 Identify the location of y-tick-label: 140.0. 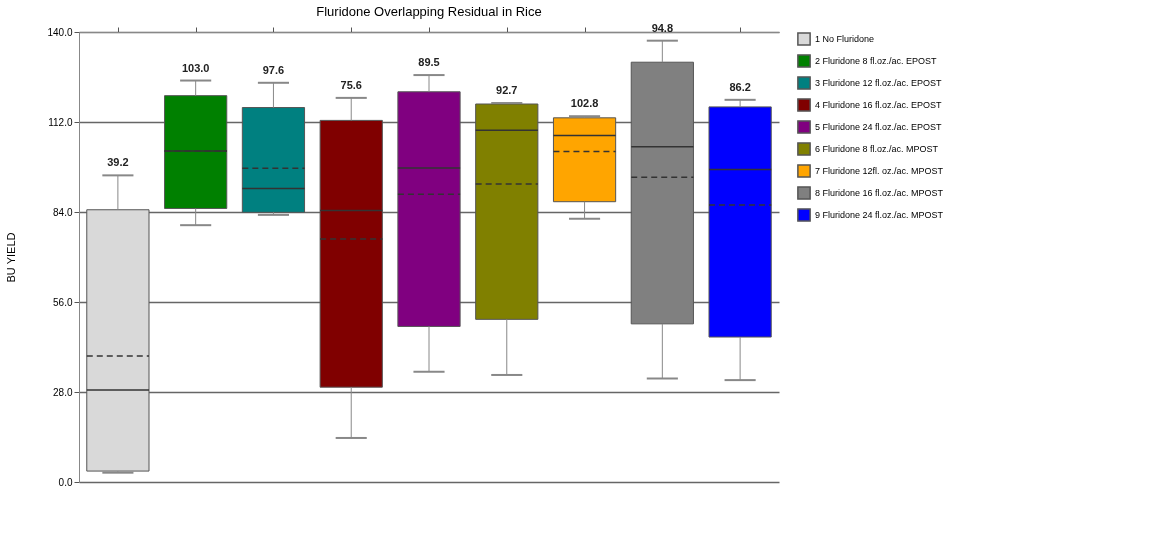
(60, 32).